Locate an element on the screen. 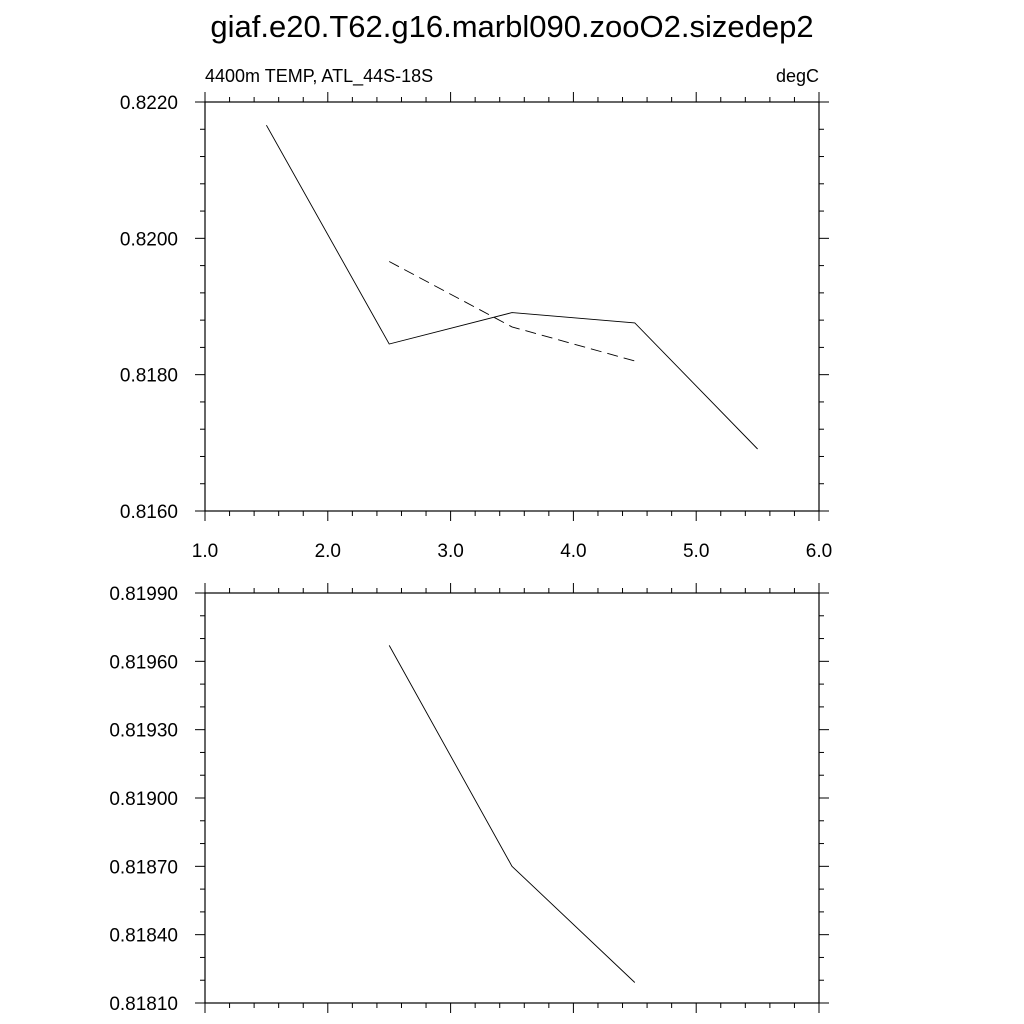  y-tick-label: 0.8220 is located at coordinates (149, 103).